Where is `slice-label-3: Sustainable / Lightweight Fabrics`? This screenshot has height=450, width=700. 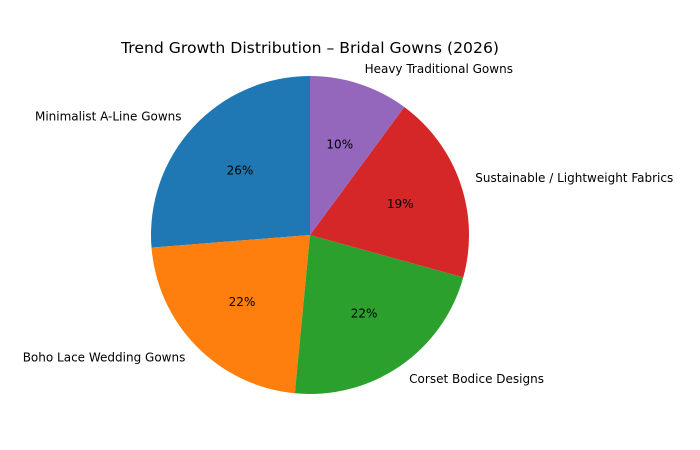 slice-label-3: Sustainable / Lightweight Fabrics is located at coordinates (574, 178).